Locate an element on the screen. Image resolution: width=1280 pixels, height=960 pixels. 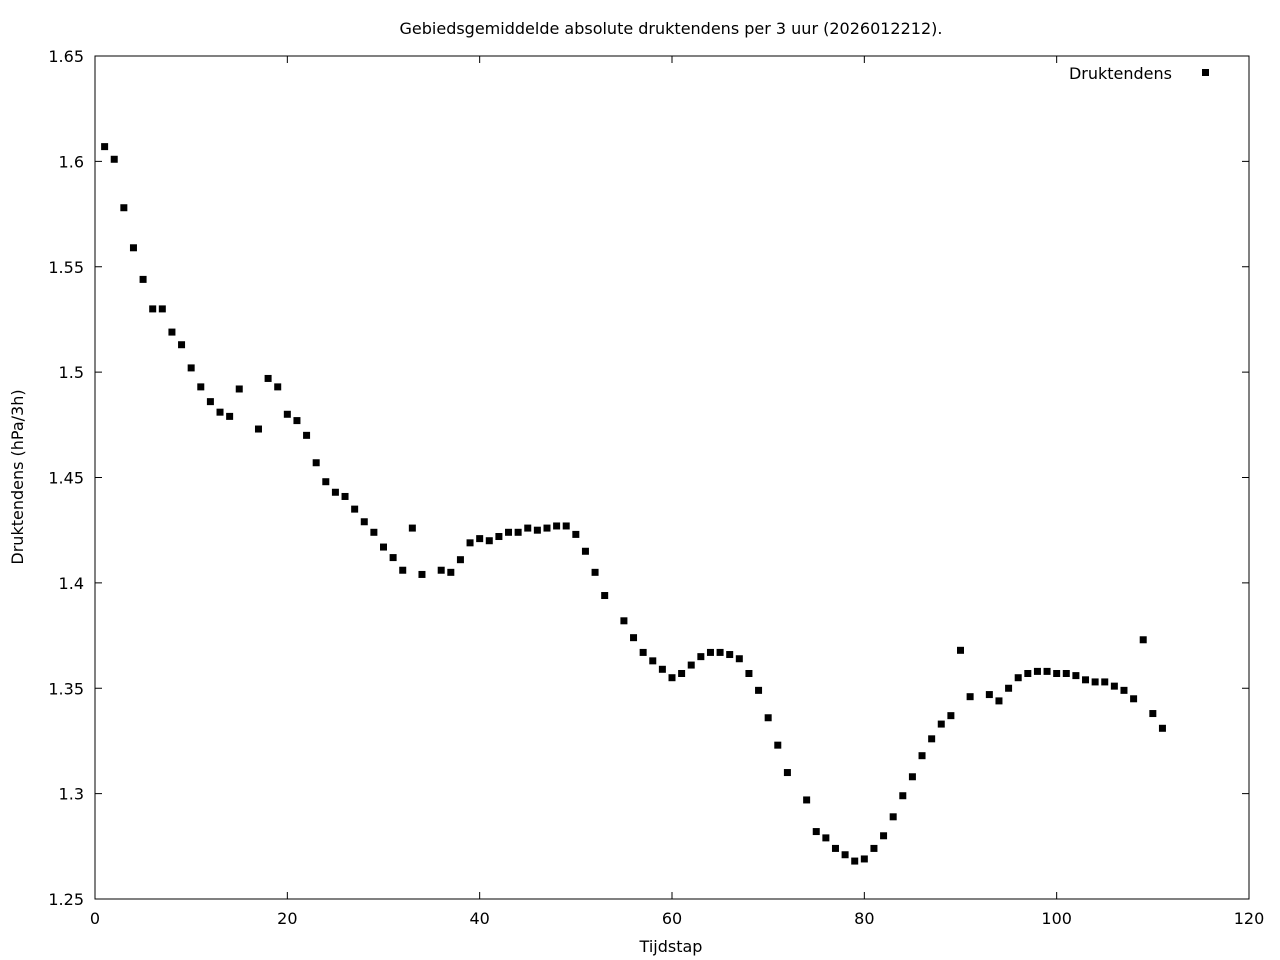
x-tick-label: 0 is located at coordinates (95, 918).